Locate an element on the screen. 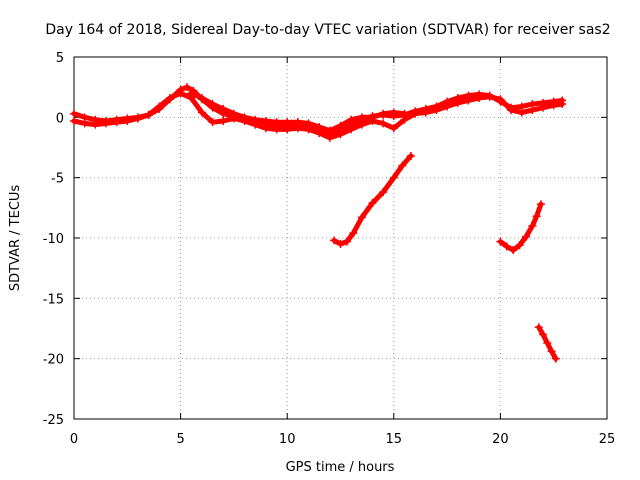  x-tick-label: 5 is located at coordinates (180, 439).